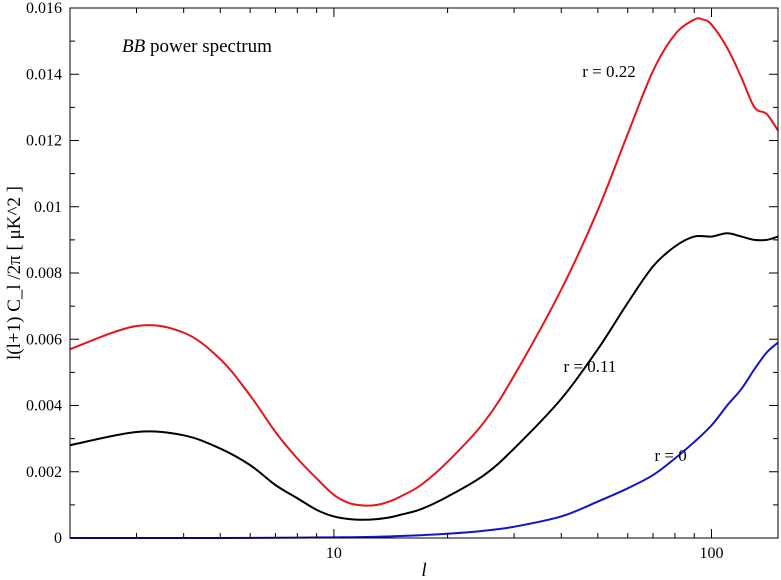 The image size is (781, 580). What do you see at coordinates (44, 8) in the screenshot?
I see `y-tick-label: 0.016` at bounding box center [44, 8].